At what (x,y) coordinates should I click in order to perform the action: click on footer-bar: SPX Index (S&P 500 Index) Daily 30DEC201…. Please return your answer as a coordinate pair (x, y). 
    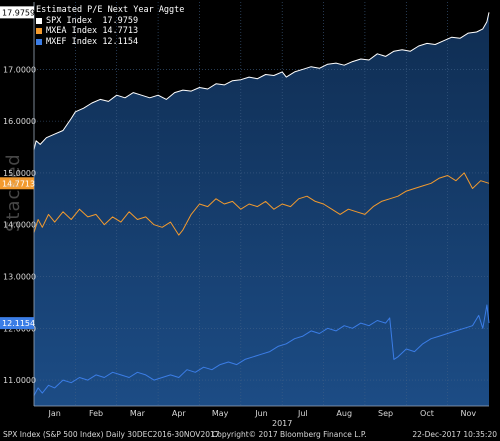
    Looking at the image, I should click on (250, 435).